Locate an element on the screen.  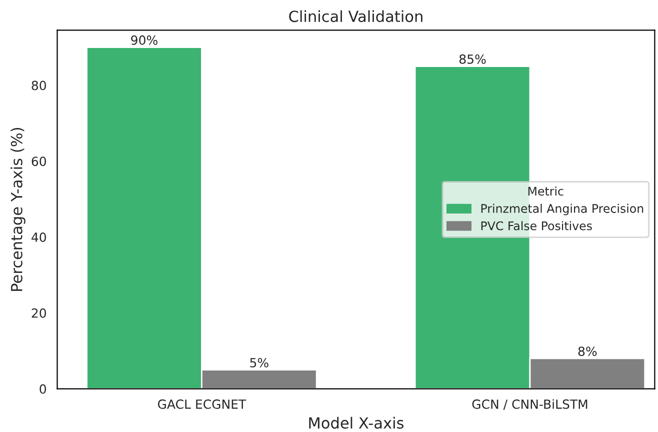
y-tick-label: 60 is located at coordinates (39, 161).